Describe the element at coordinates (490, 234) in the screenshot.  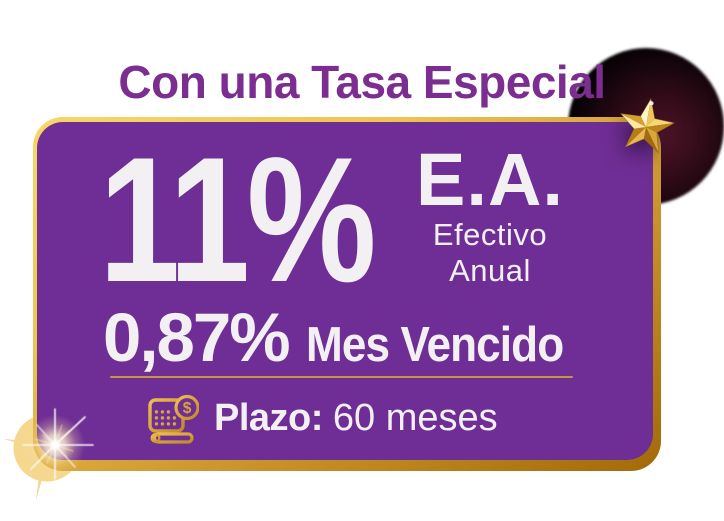
I see `ea-line1: Efectivo` at that location.